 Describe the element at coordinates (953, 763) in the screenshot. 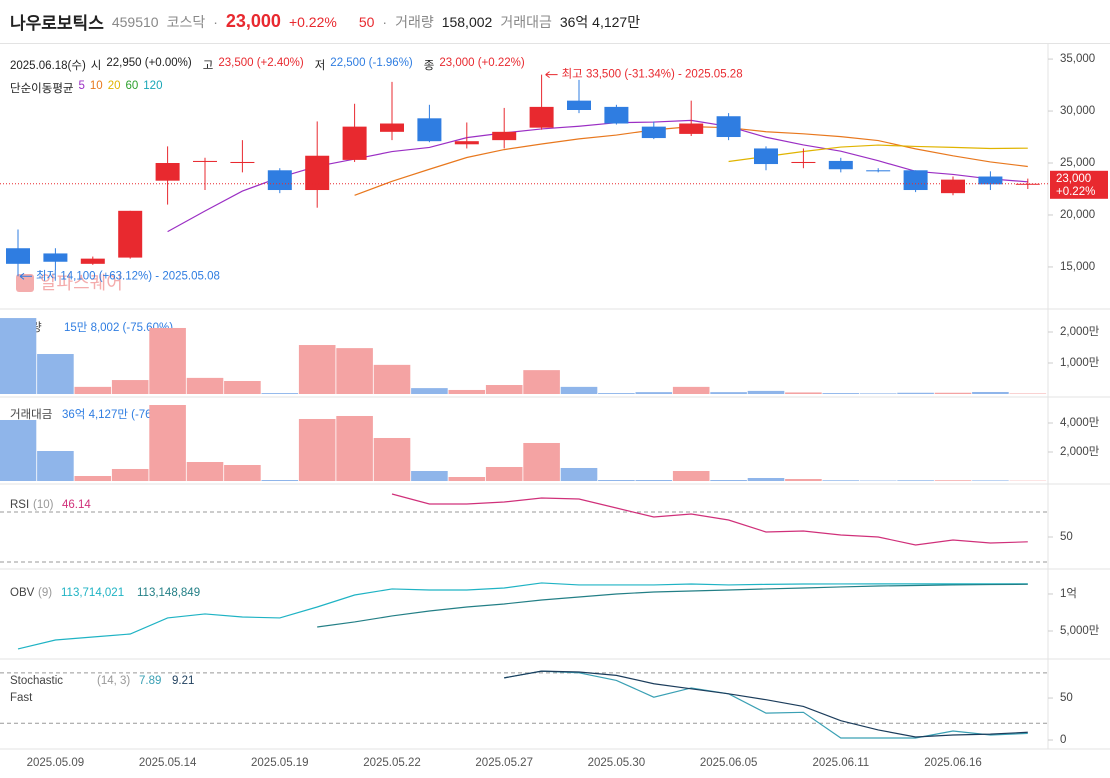

I see `x-tick-label: 2025.06.16` at that location.